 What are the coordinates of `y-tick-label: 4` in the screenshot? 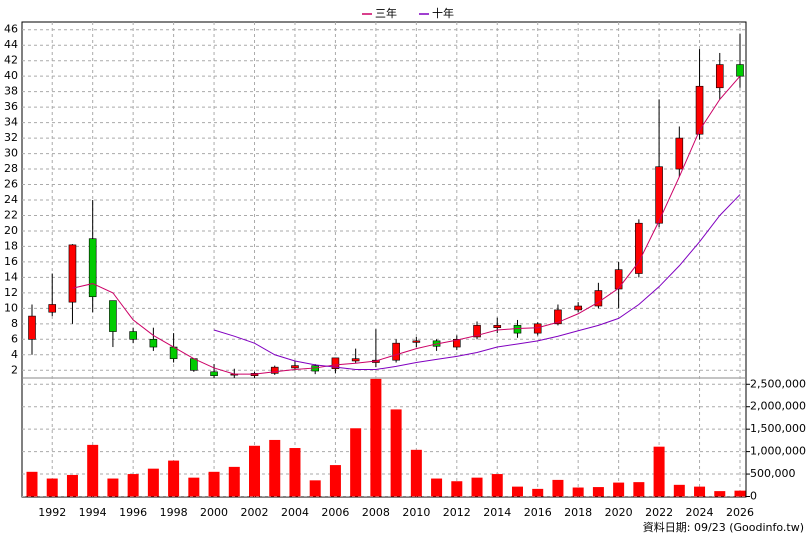 It's located at (14, 354).